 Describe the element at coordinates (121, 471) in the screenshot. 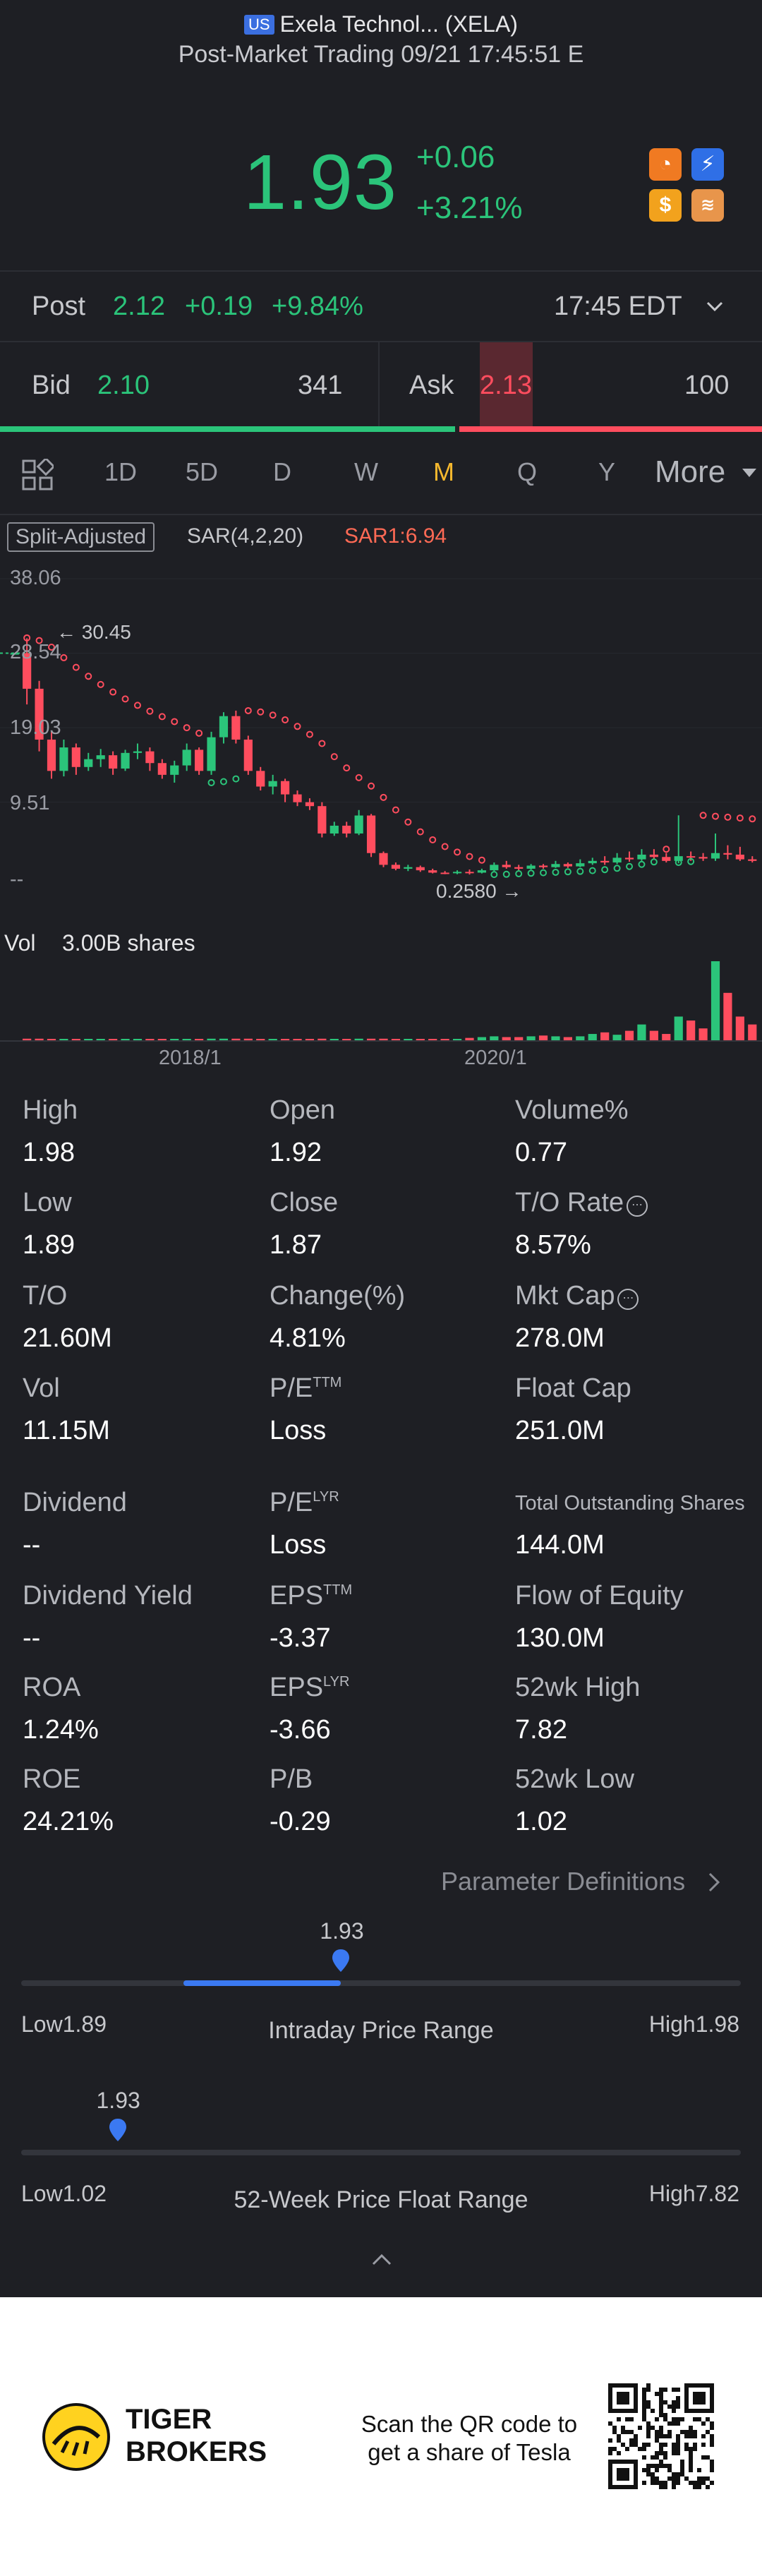

I see `tab-1d: 1D` at that location.